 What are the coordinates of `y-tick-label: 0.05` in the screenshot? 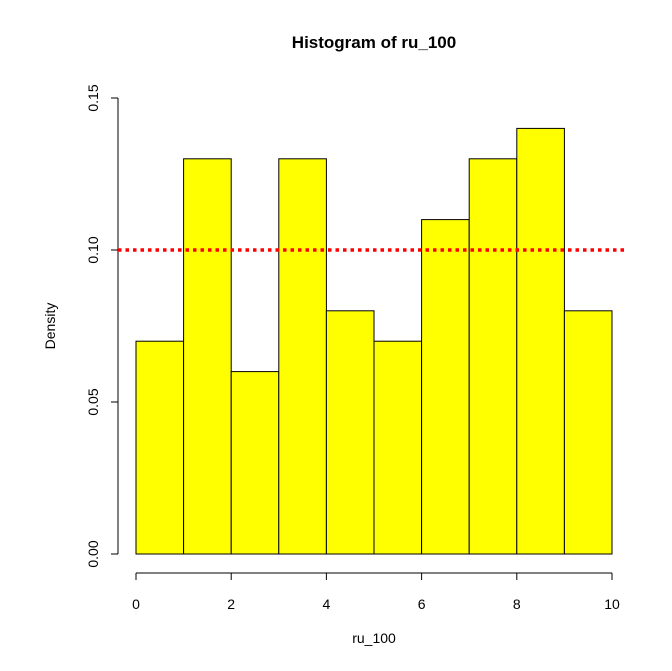 It's located at (93, 401).